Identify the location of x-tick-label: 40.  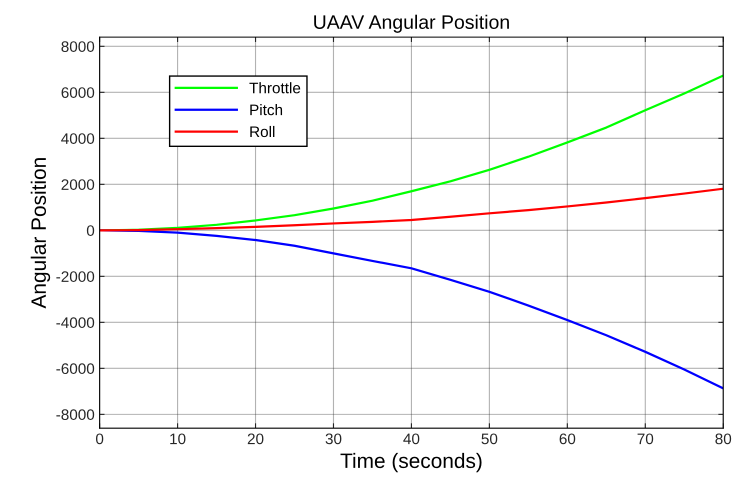
(411, 438).